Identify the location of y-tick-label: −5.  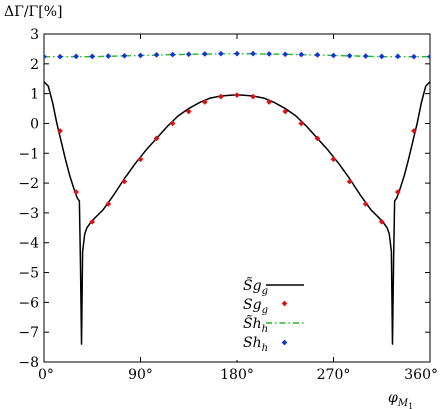
(28, 274).